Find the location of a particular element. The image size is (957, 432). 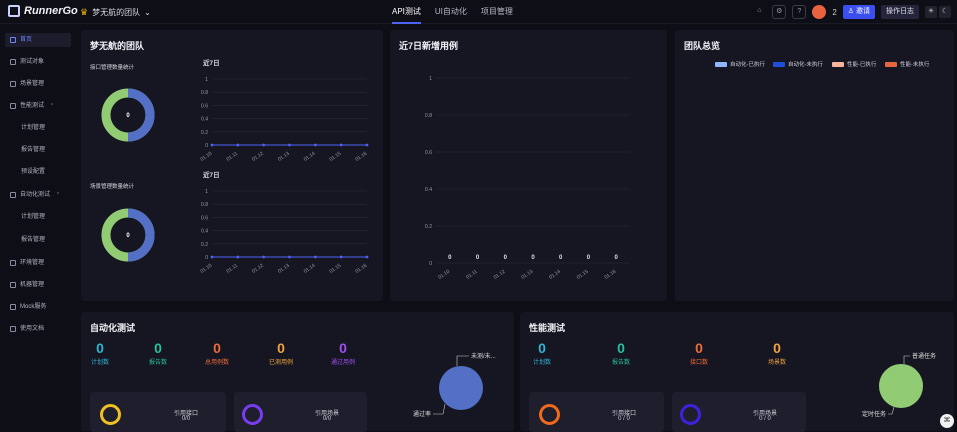

x-tick-label: 01.16 is located at coordinates (611, 275).